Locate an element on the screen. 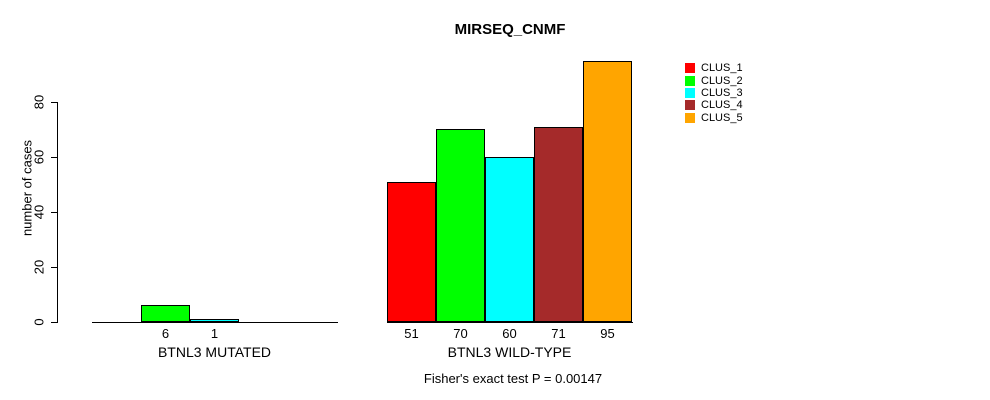 The width and height of the screenshot is (990, 400). y-tick-label: 40 is located at coordinates (39, 212).